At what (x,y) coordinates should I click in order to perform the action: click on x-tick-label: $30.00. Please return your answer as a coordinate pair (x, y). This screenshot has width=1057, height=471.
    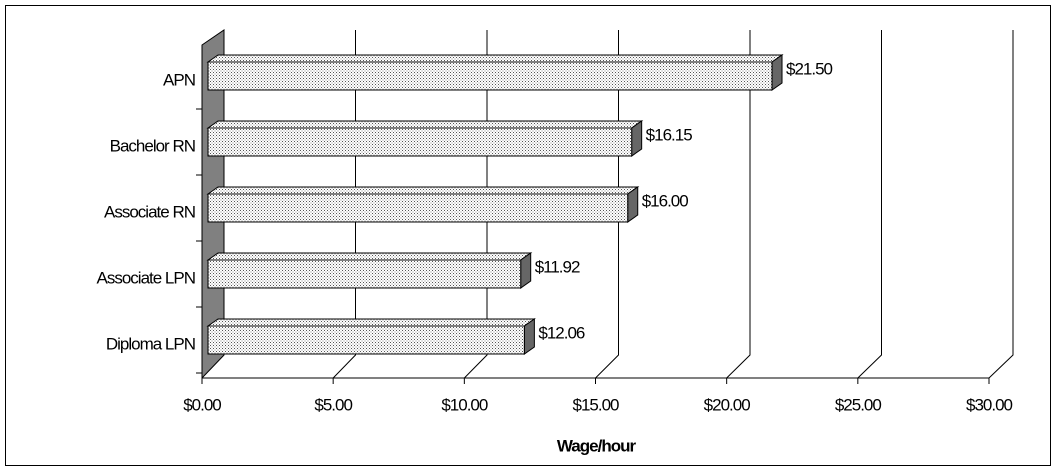
    Looking at the image, I should click on (989, 404).